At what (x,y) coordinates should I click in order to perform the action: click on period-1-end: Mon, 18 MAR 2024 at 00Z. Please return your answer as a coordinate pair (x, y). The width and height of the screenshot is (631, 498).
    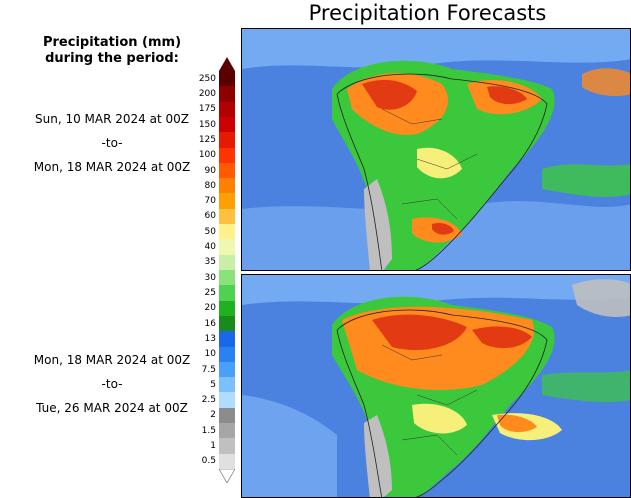
    Looking at the image, I should click on (112, 167).